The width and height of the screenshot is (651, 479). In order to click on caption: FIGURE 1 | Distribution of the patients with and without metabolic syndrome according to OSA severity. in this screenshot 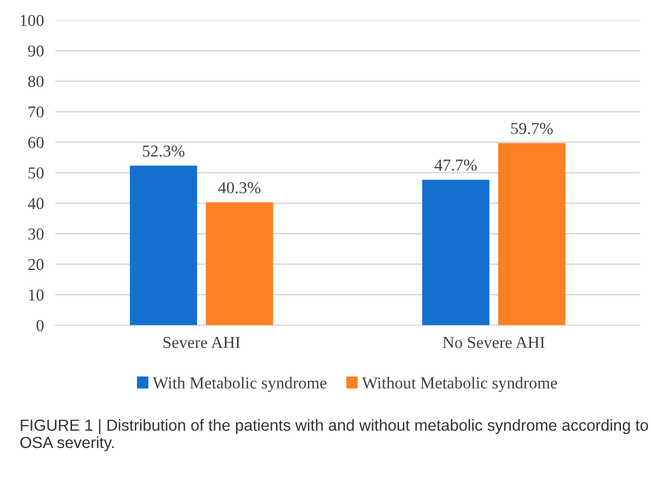, I will do `click(334, 435)`.